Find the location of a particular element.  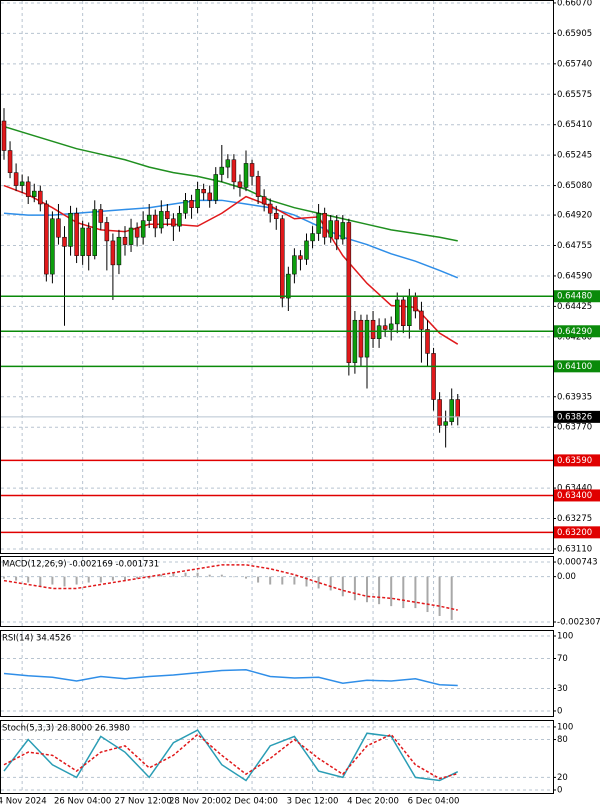

y-tick-label: 70 is located at coordinates (562, 659).